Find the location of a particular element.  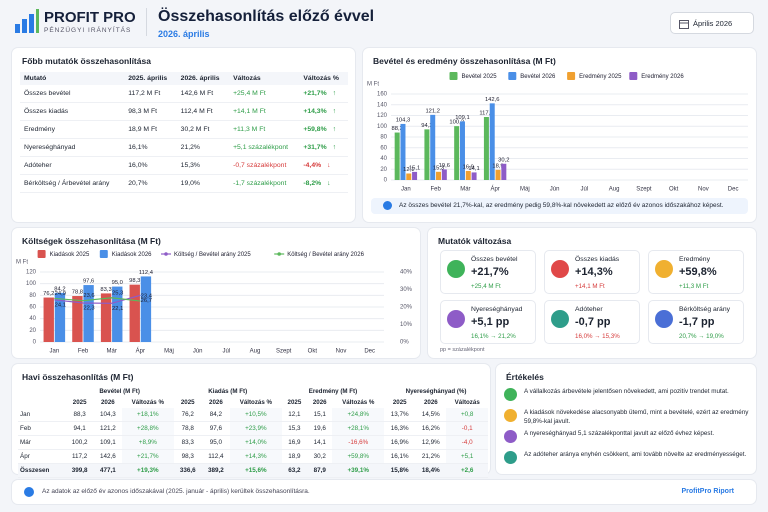

cell: +15,6% is located at coordinates (255, 470).